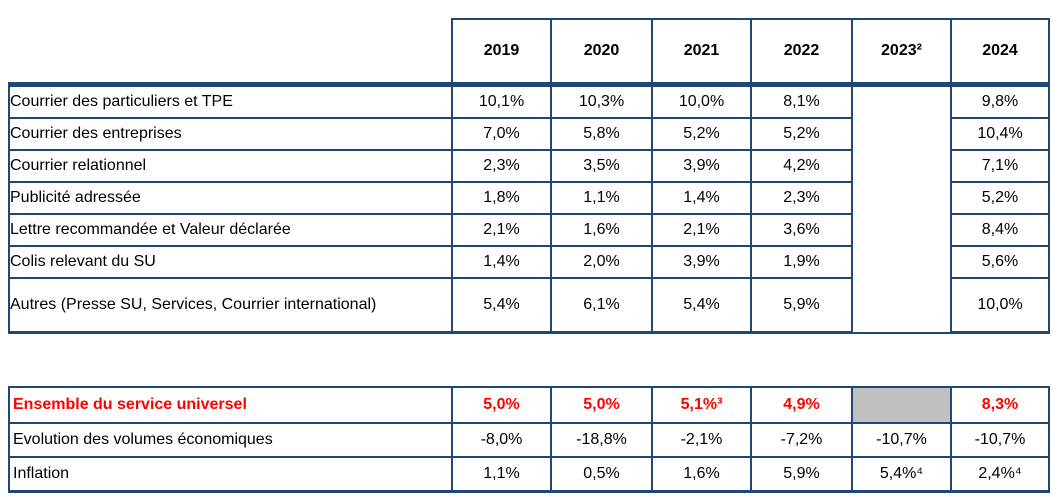 The height and width of the screenshot is (497, 1064). I want to click on value-cell: 3,6%, so click(801, 230).